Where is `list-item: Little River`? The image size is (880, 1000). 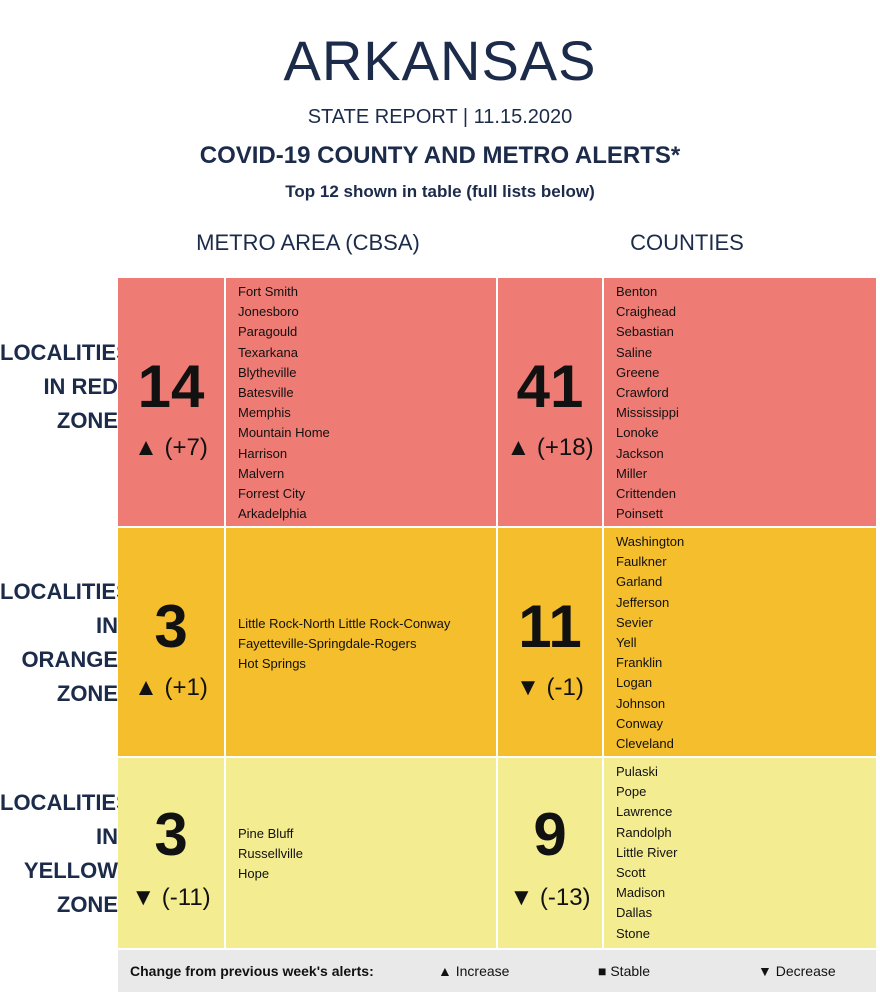 list-item: Little River is located at coordinates (647, 852).